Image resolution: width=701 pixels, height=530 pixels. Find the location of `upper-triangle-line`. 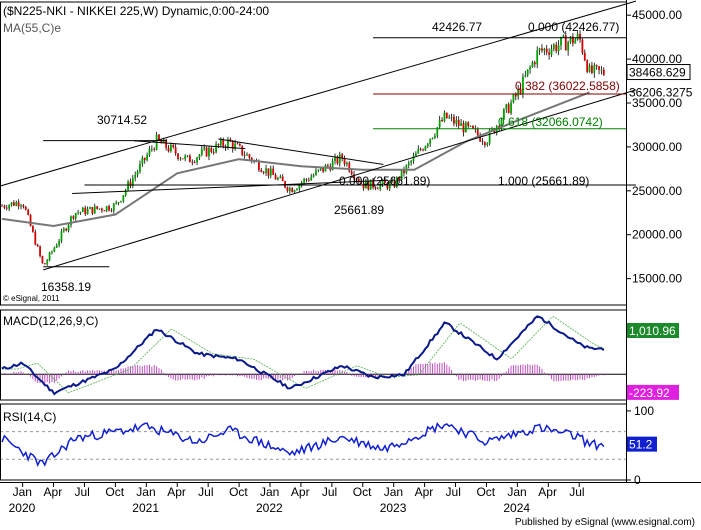

upper-triangle-line is located at coordinates (189, 145).